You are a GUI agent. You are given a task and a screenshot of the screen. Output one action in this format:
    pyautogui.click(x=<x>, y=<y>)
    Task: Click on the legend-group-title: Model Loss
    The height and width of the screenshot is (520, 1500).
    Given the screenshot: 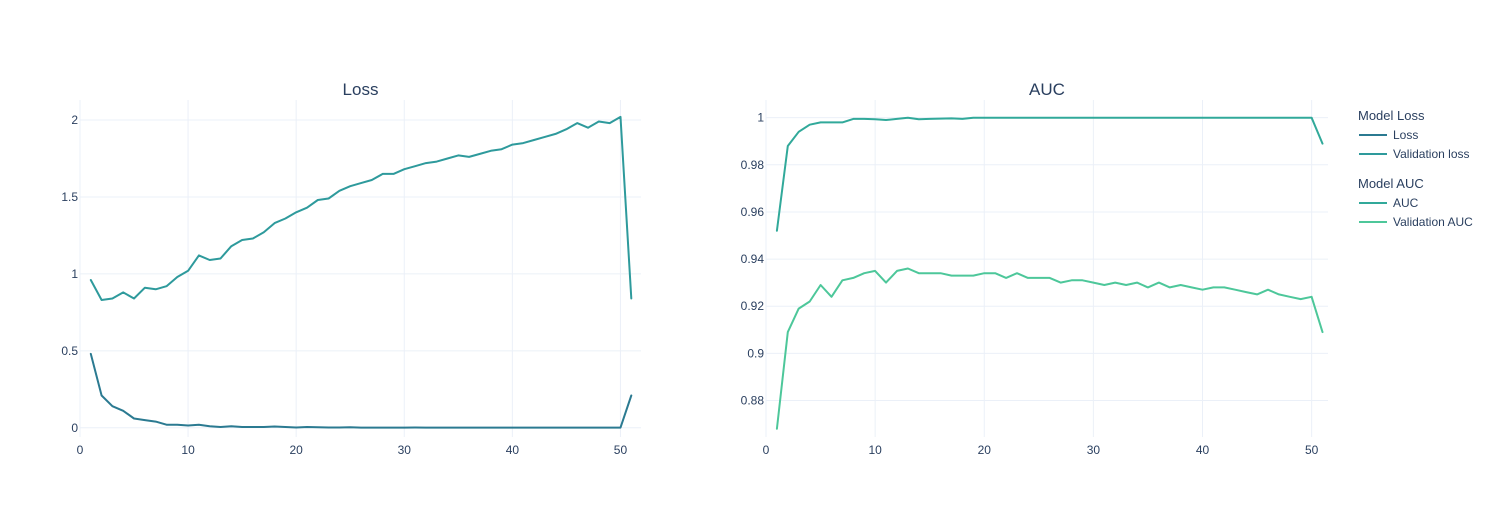 What is the action you would take?
    pyautogui.click(x=1391, y=115)
    